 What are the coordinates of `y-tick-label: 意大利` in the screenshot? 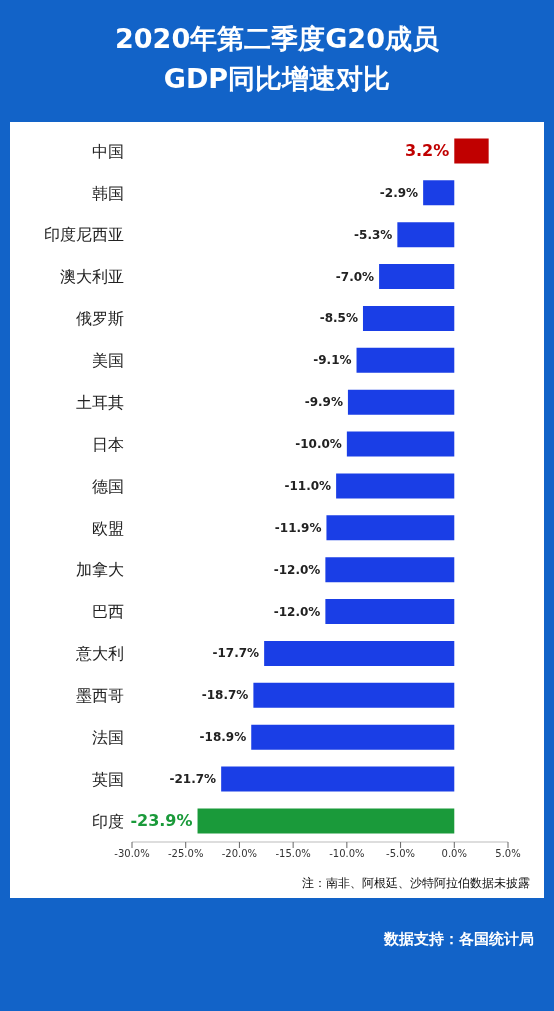 It's located at (99, 654).